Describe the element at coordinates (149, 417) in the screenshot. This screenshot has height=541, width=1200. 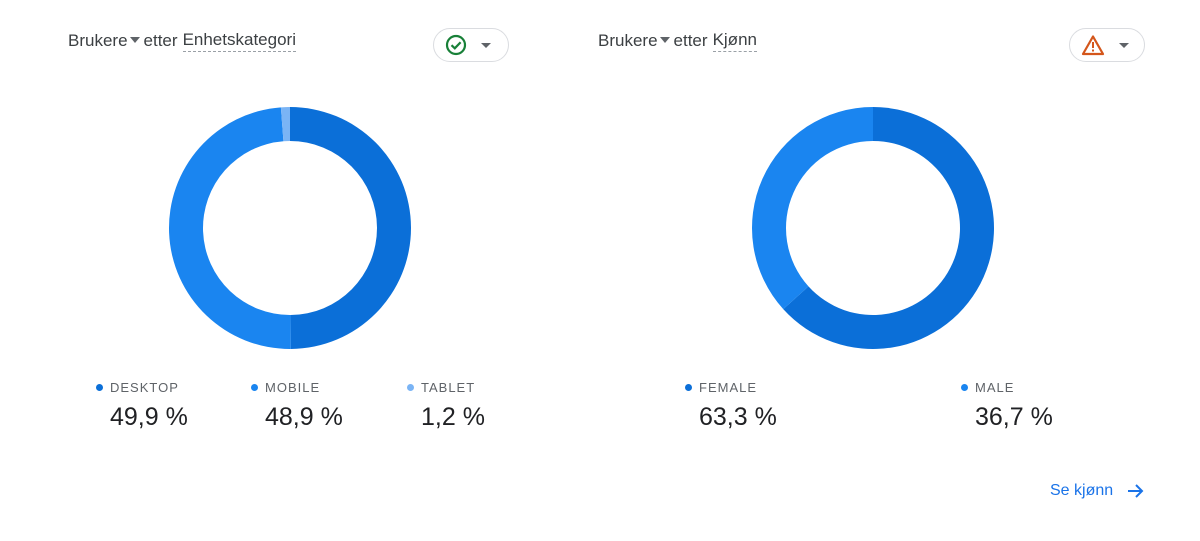
I see `legend-value: 49,9 %` at that location.